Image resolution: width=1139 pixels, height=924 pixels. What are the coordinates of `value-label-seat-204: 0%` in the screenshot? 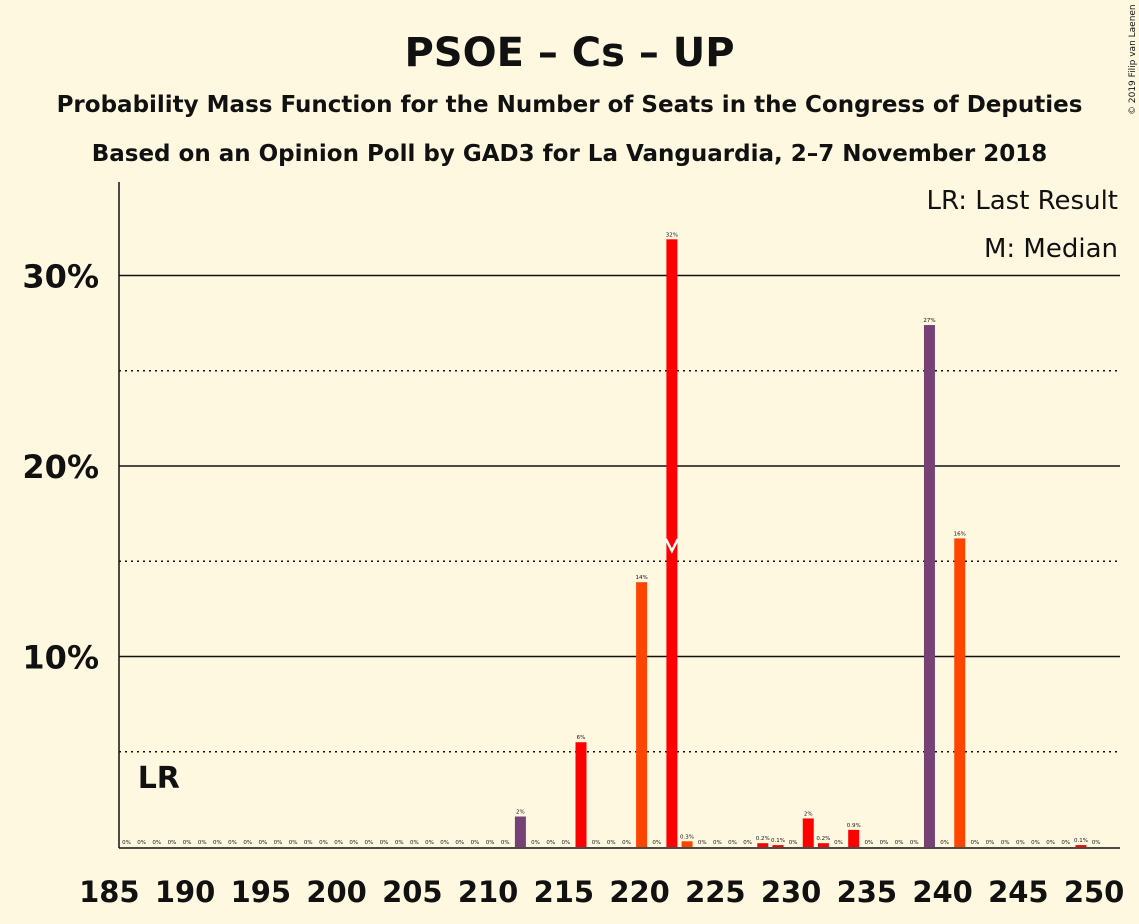 It's located at (399, 843).